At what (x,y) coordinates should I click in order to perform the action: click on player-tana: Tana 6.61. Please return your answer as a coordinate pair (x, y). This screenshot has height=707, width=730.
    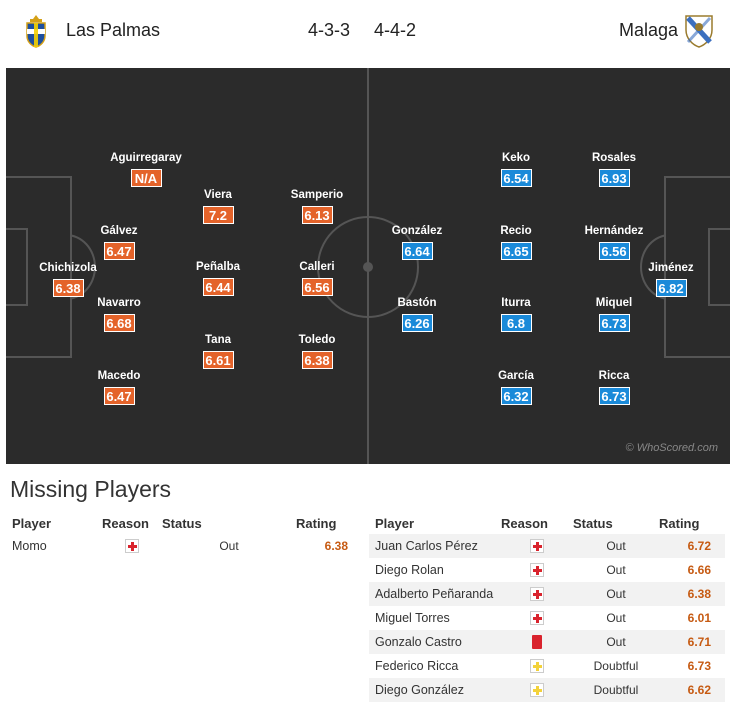
    Looking at the image, I should click on (218, 351).